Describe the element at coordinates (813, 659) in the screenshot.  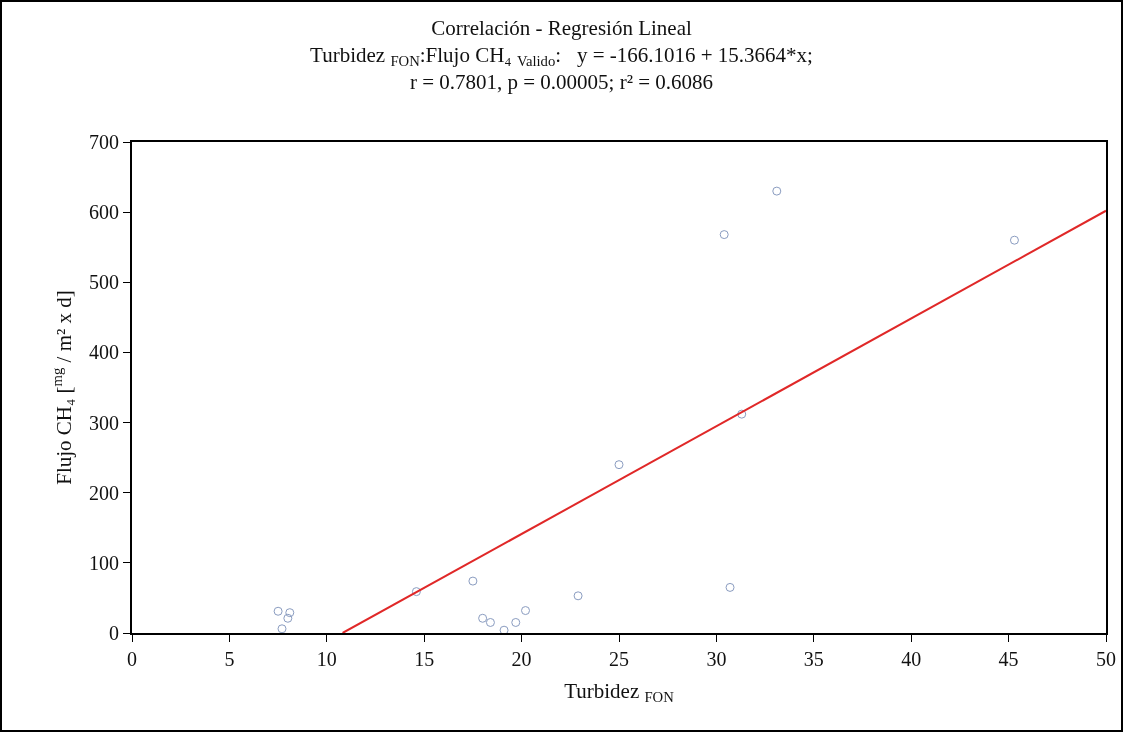
I see `x-tick-label: 35` at that location.